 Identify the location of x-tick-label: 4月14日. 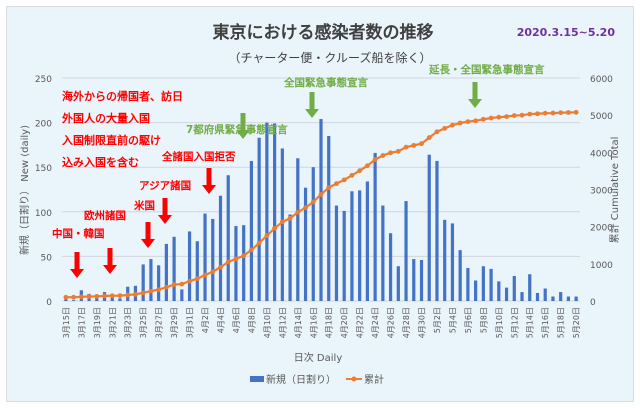
(298, 322).